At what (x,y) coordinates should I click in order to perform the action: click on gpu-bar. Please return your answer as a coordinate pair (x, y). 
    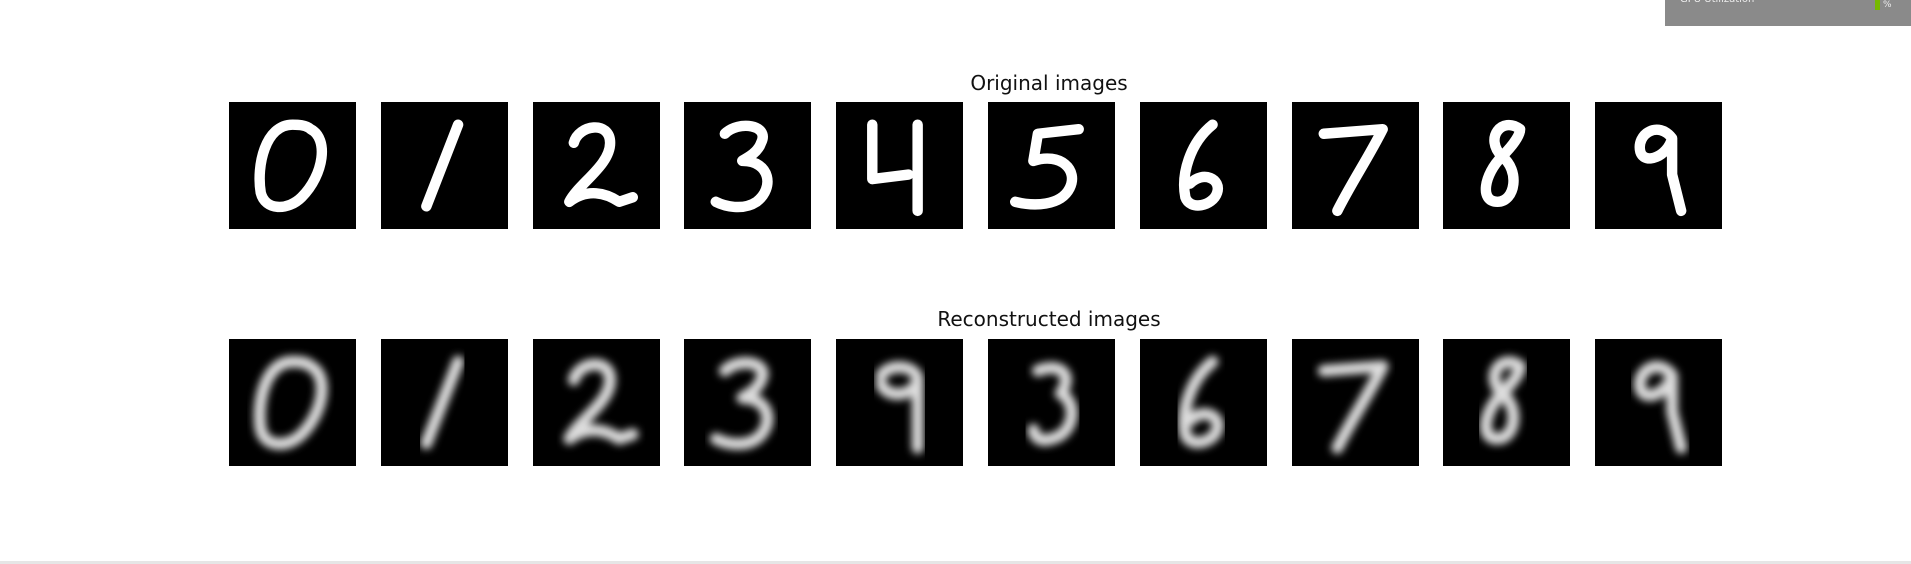
    Looking at the image, I should click on (1877, 5).